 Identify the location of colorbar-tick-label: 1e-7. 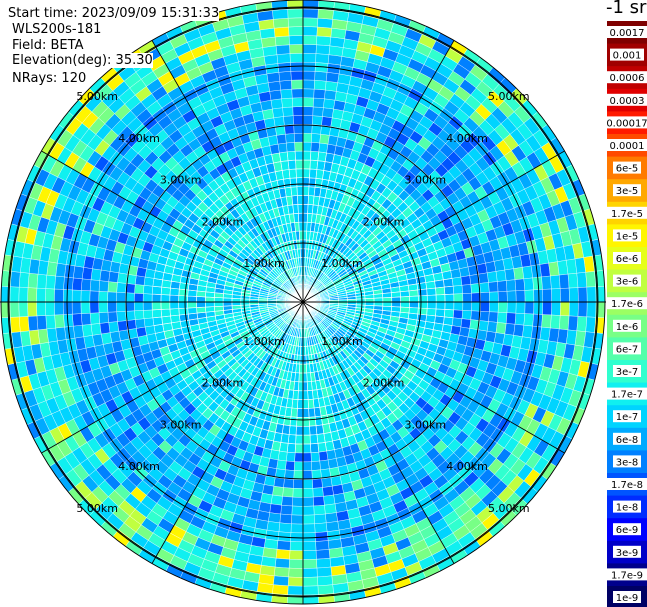
(627, 417).